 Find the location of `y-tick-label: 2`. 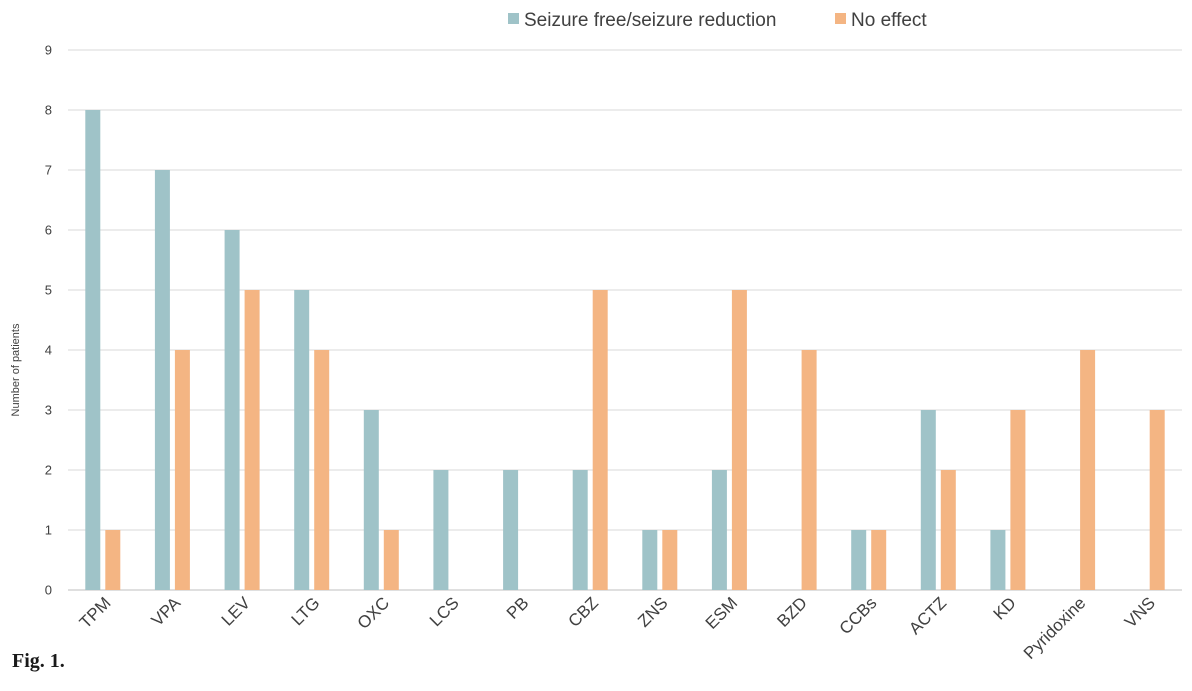

y-tick-label: 2 is located at coordinates (48, 470).